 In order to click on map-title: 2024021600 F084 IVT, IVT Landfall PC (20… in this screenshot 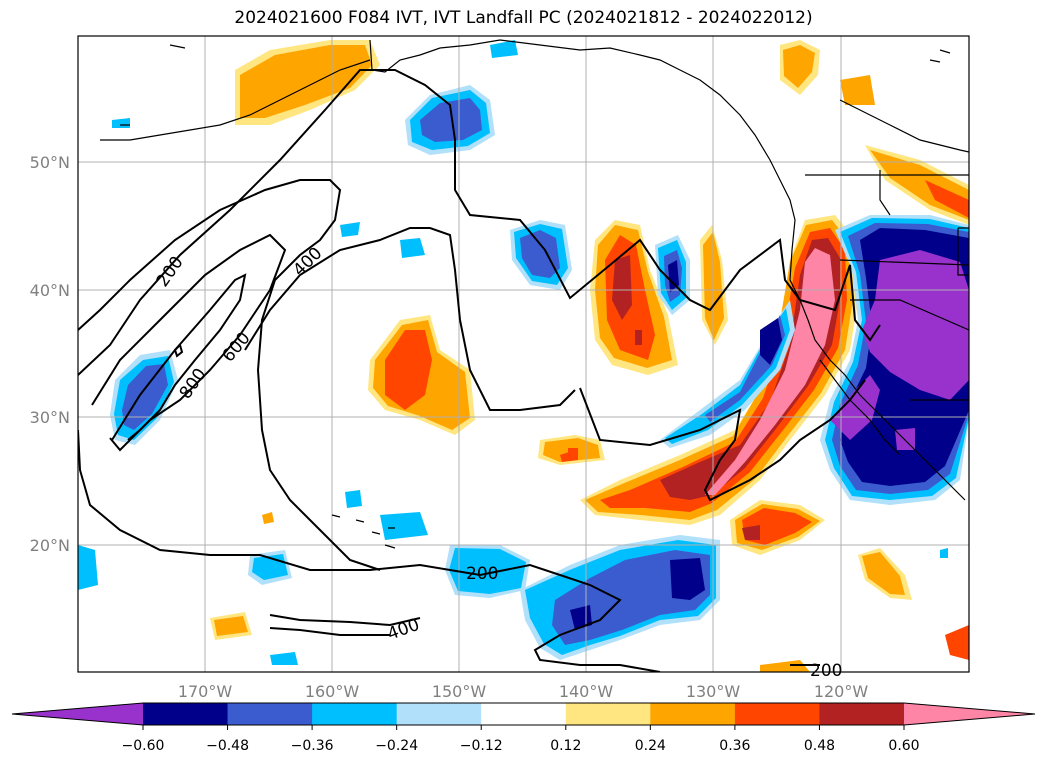, I will do `click(523, 18)`.